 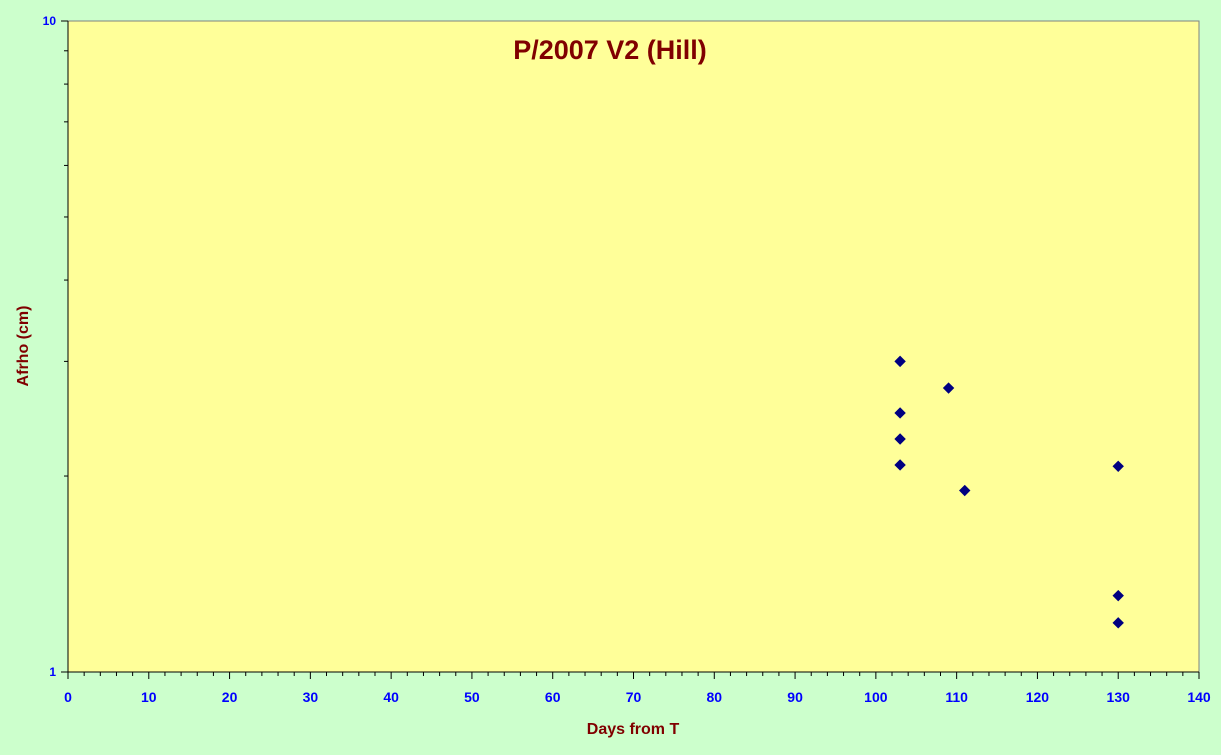 What do you see at coordinates (391, 697) in the screenshot?
I see `x-tick-label: 40` at bounding box center [391, 697].